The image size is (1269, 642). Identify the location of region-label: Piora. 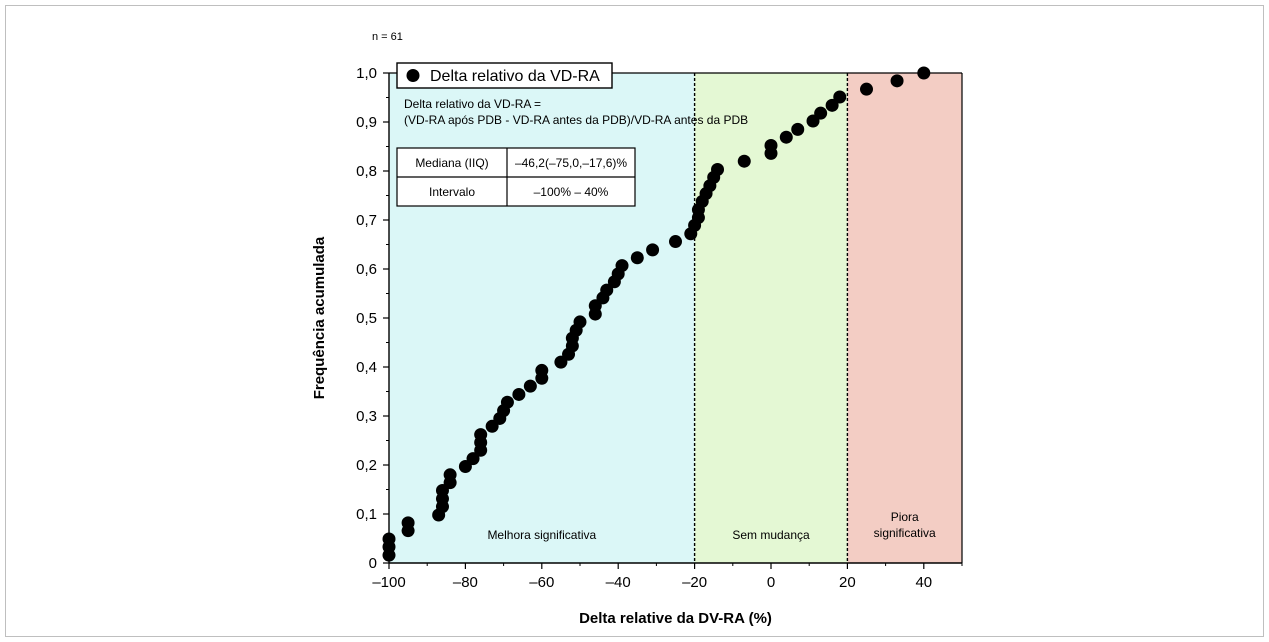
(905, 517).